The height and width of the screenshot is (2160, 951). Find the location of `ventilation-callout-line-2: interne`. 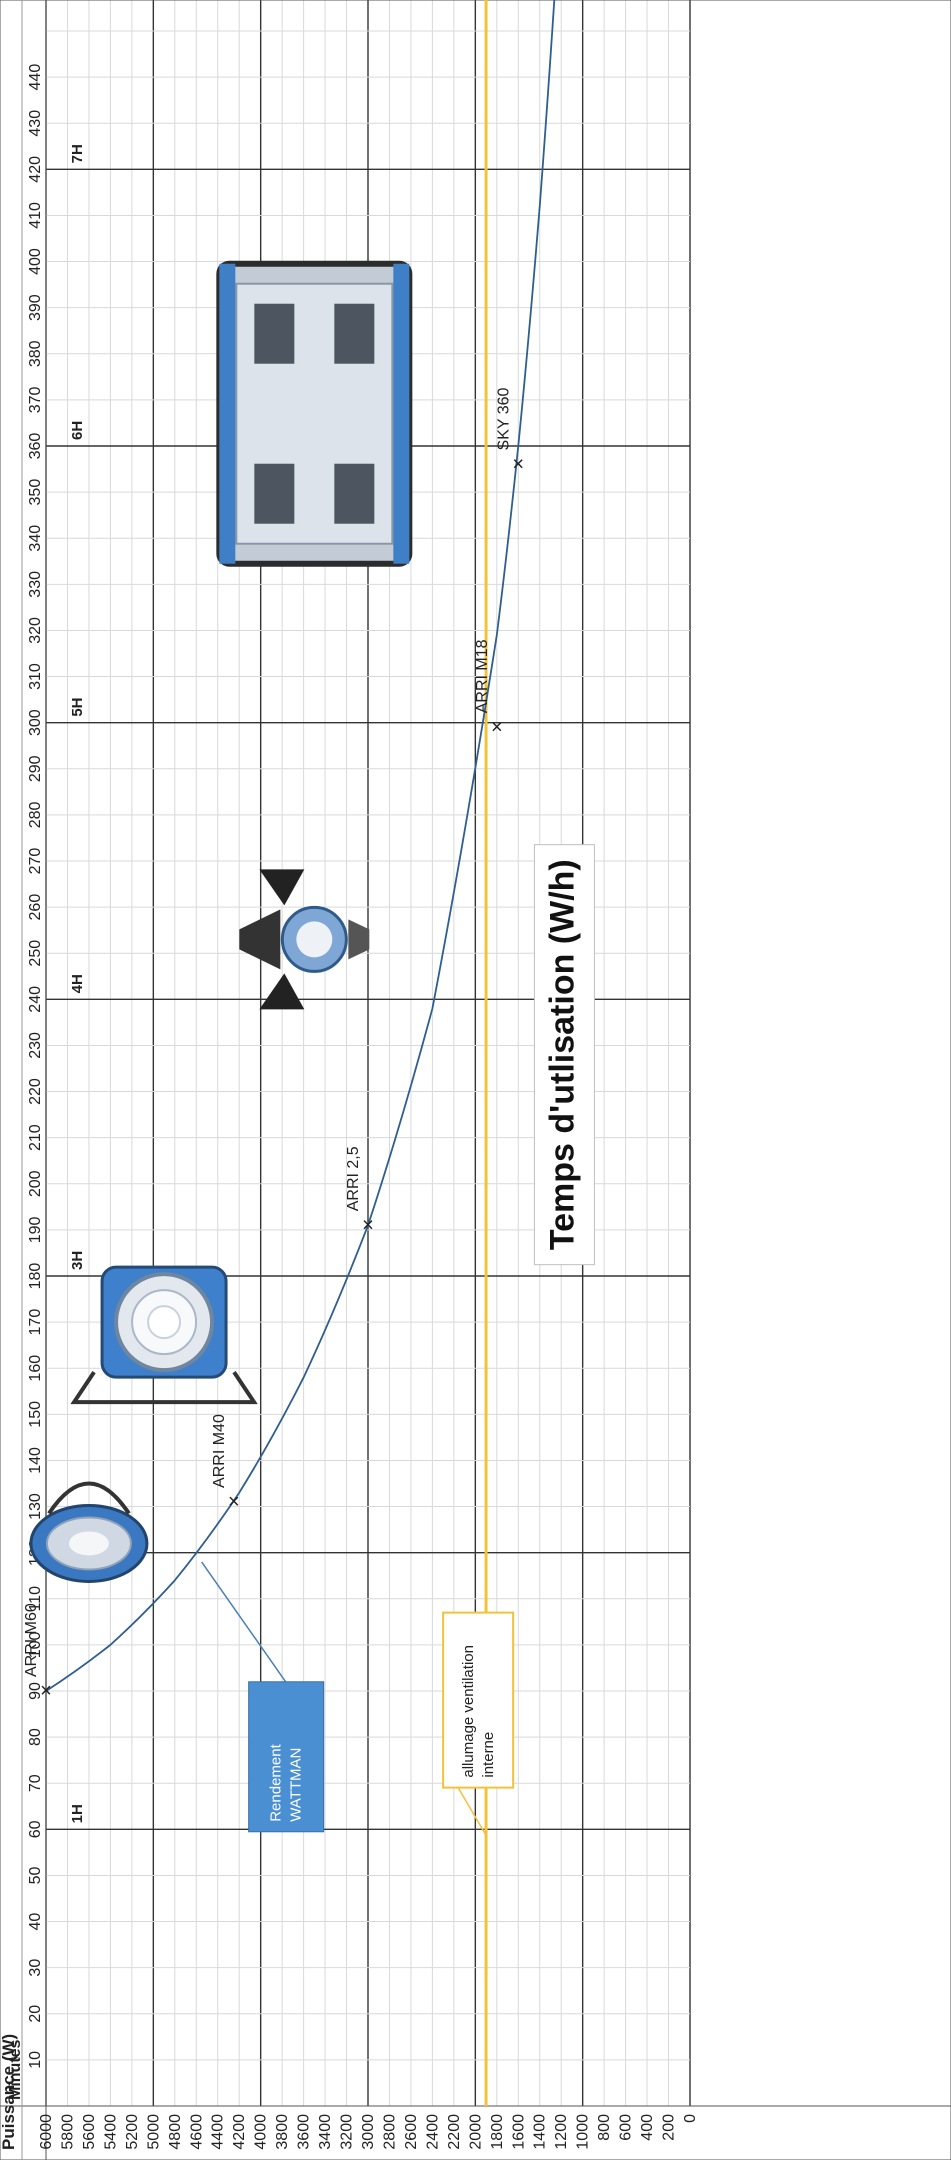

ventilation-callout-line-2: interne is located at coordinates (488, 1755).